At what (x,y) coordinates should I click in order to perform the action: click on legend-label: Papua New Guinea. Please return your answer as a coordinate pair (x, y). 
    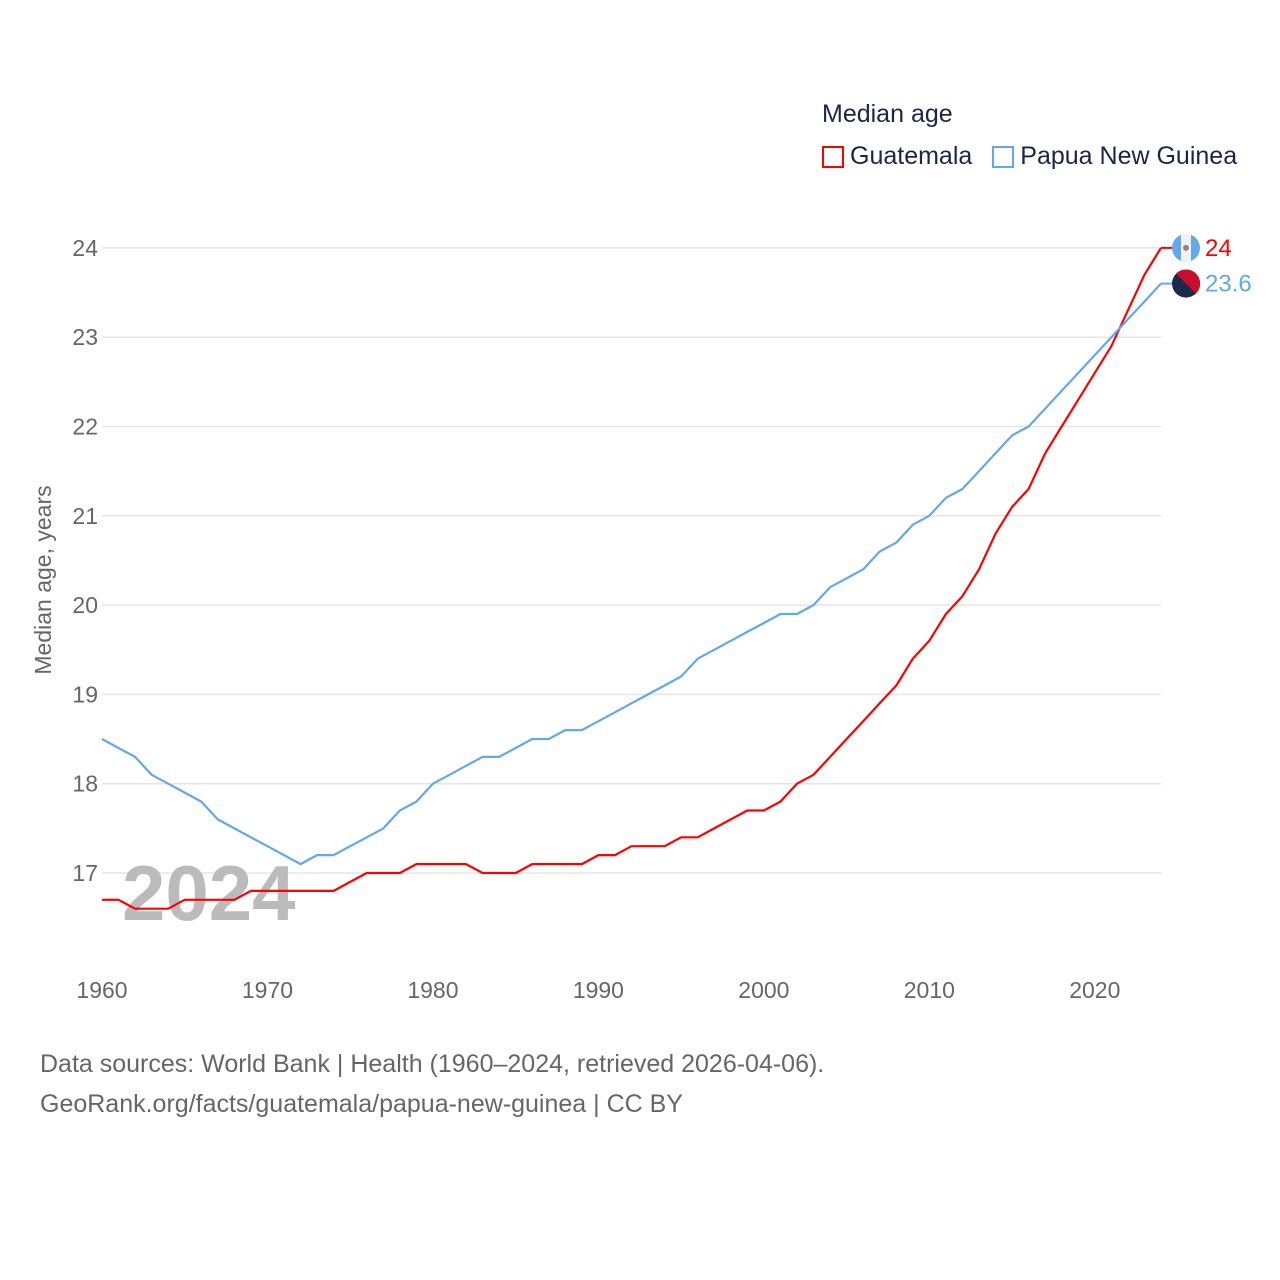
    Looking at the image, I should click on (1129, 156).